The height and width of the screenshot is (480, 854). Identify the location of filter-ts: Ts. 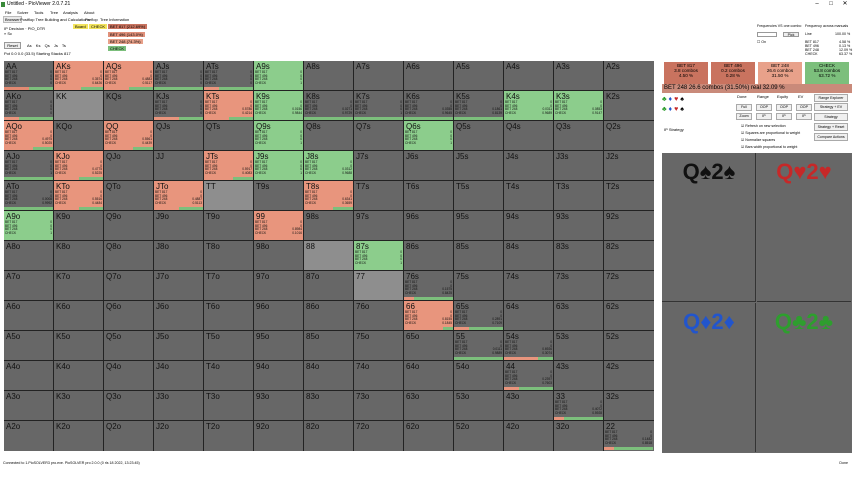
(63, 45).